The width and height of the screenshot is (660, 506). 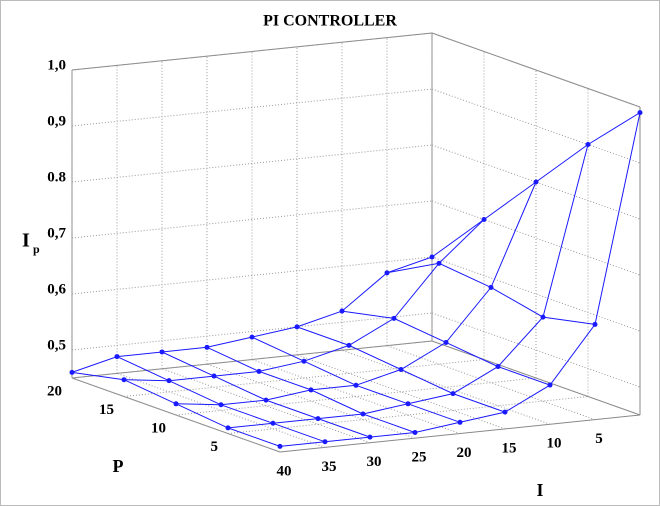 I want to click on y-tick-label: 15, so click(x=509, y=448).